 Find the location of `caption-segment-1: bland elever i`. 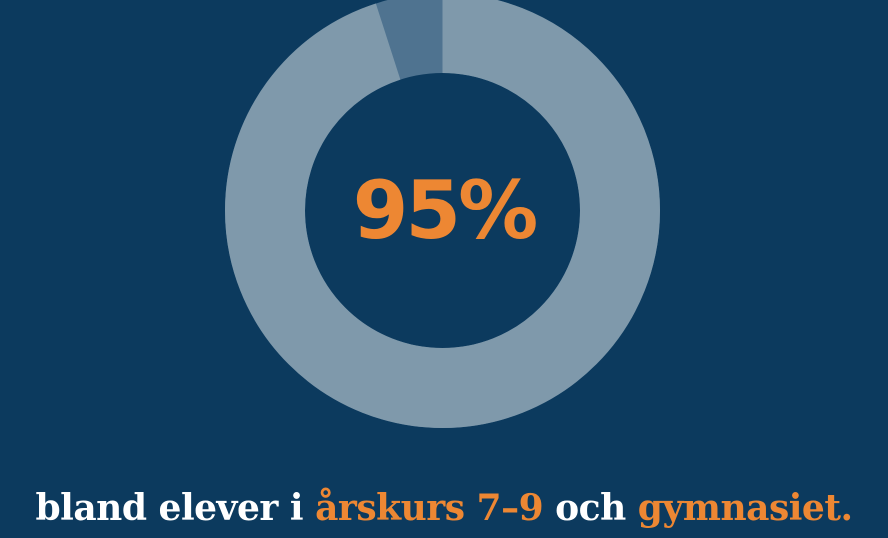

caption-segment-1: bland elever i is located at coordinates (175, 508).